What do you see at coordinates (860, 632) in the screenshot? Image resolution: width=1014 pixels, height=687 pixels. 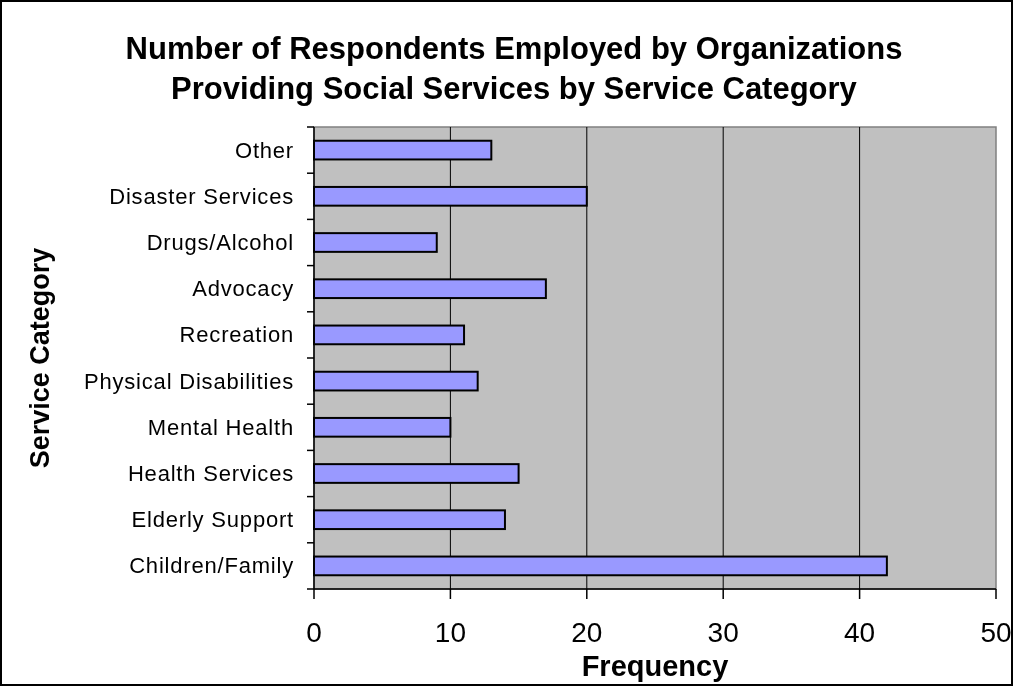 I see `x-tick-label: 40` at bounding box center [860, 632].